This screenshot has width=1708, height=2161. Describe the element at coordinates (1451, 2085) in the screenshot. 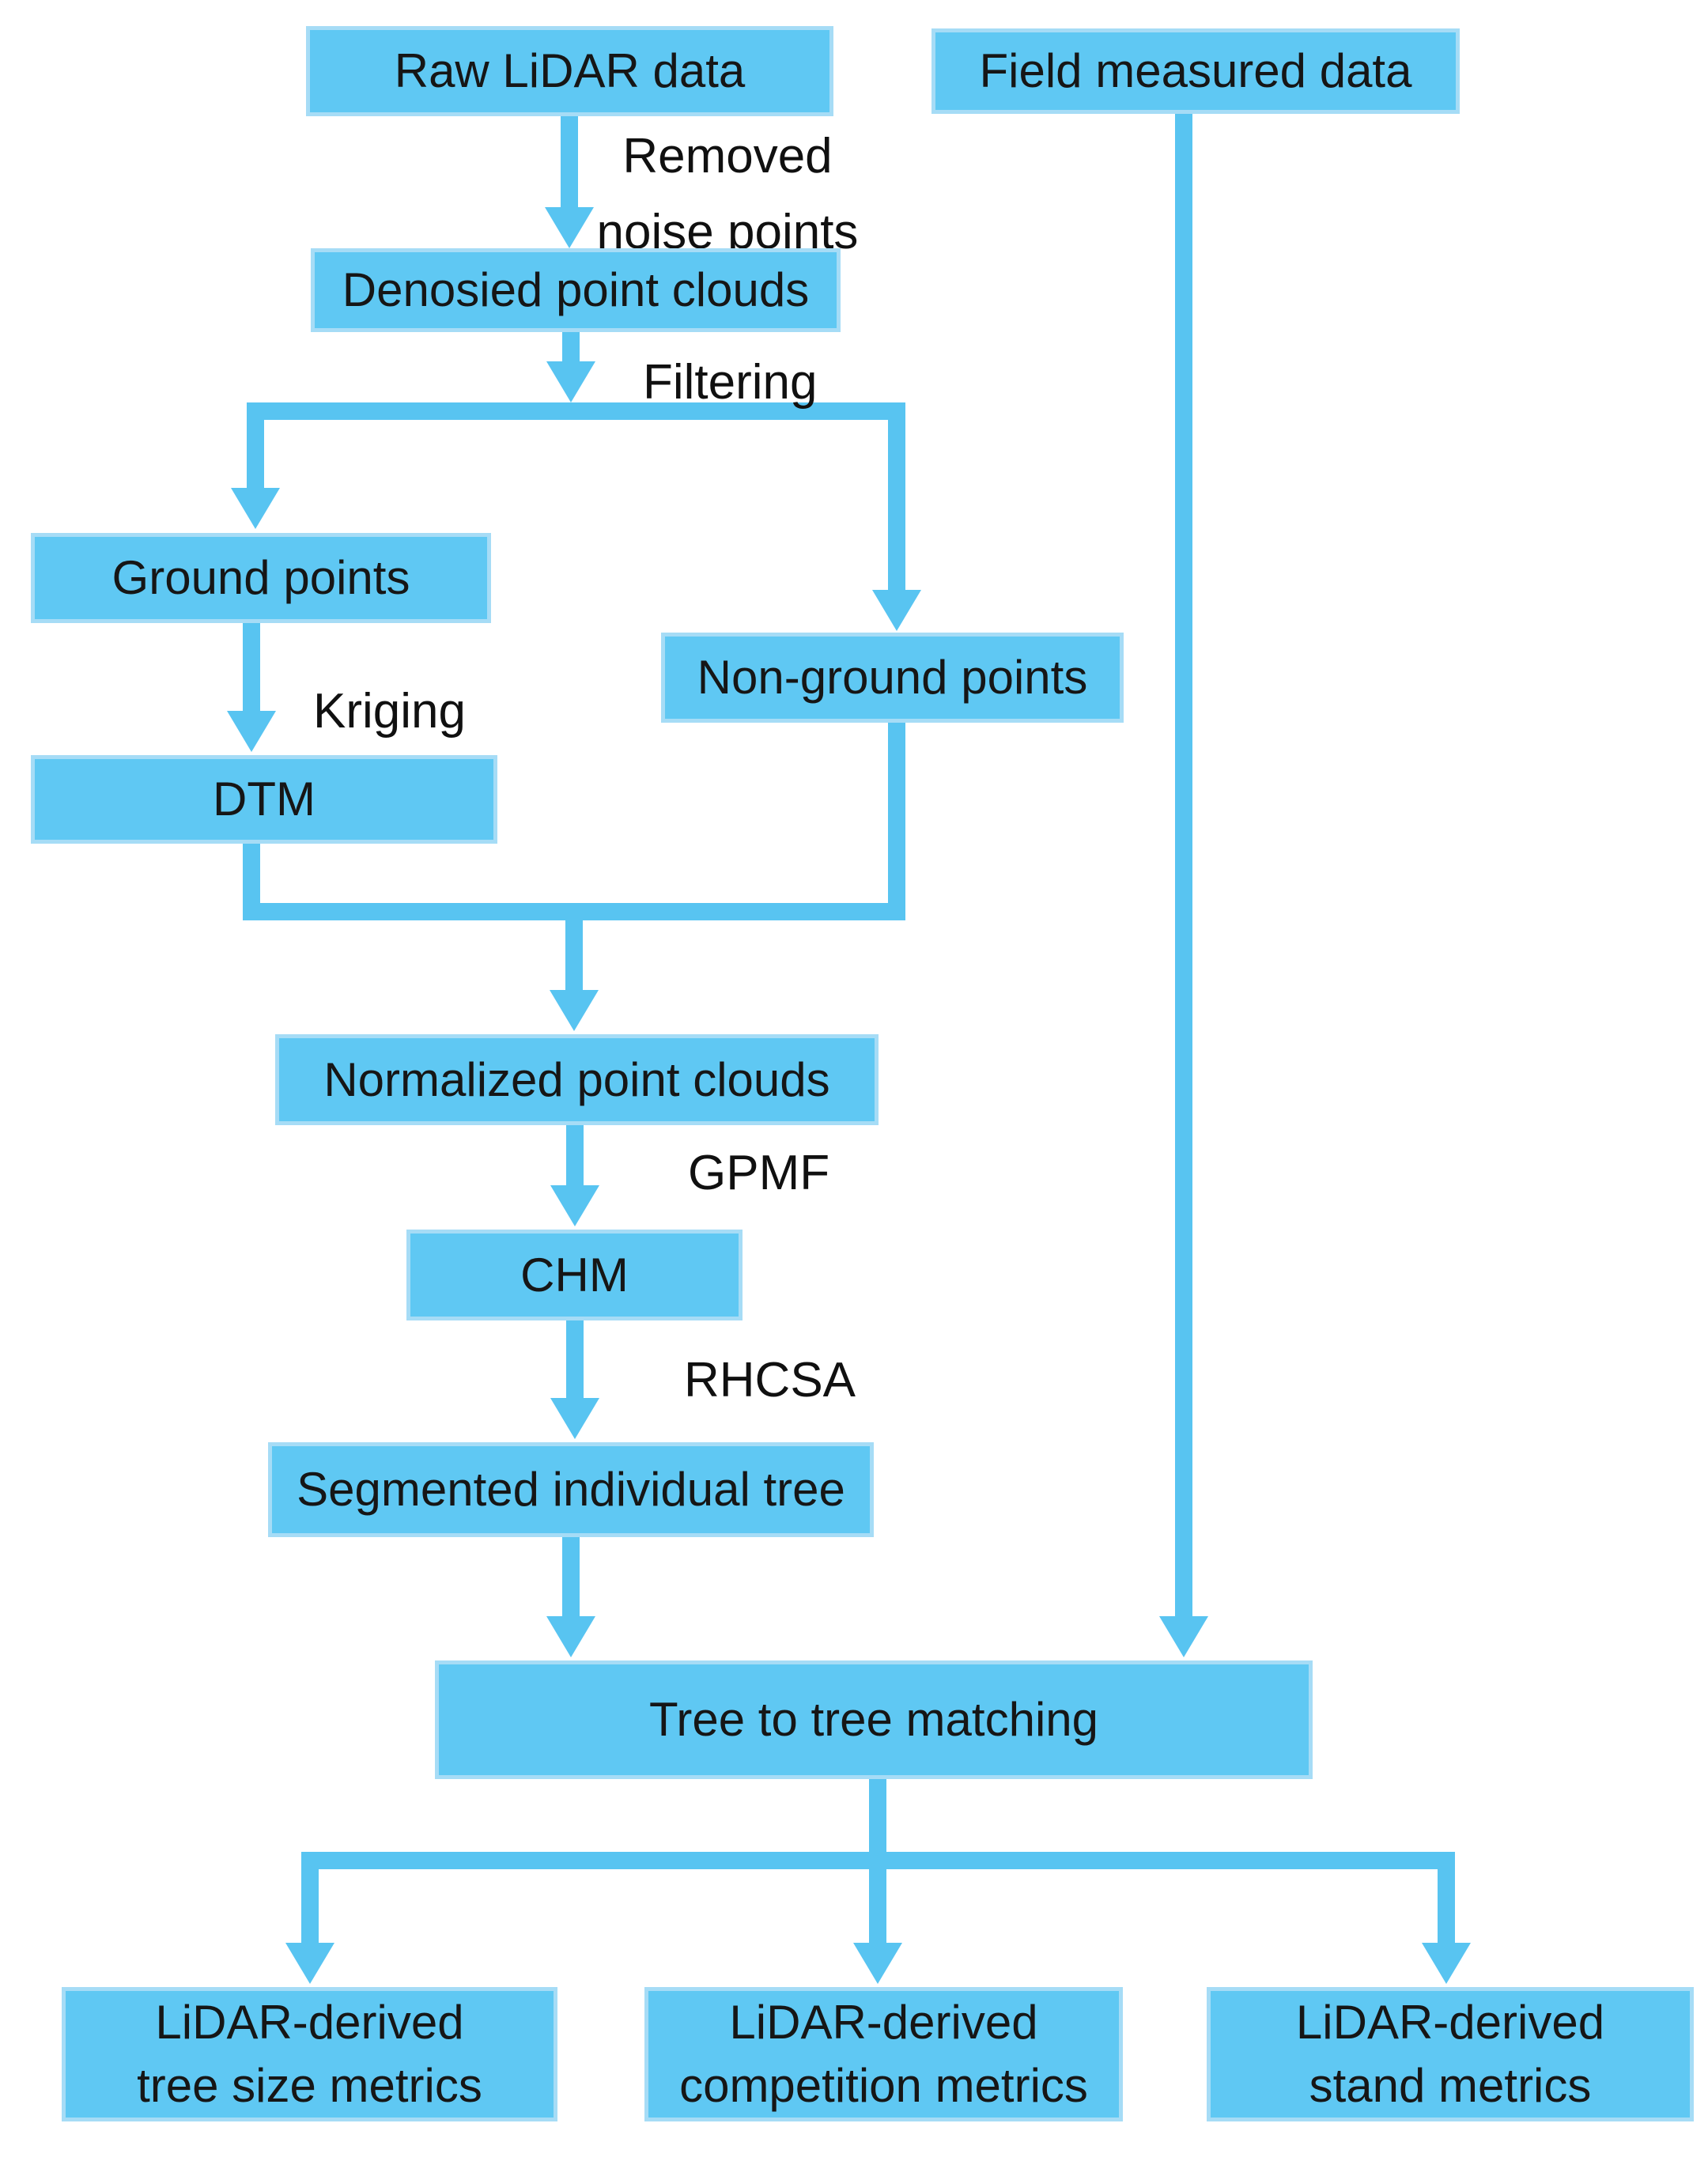

I see `node-label-line: stand metrics` at that location.